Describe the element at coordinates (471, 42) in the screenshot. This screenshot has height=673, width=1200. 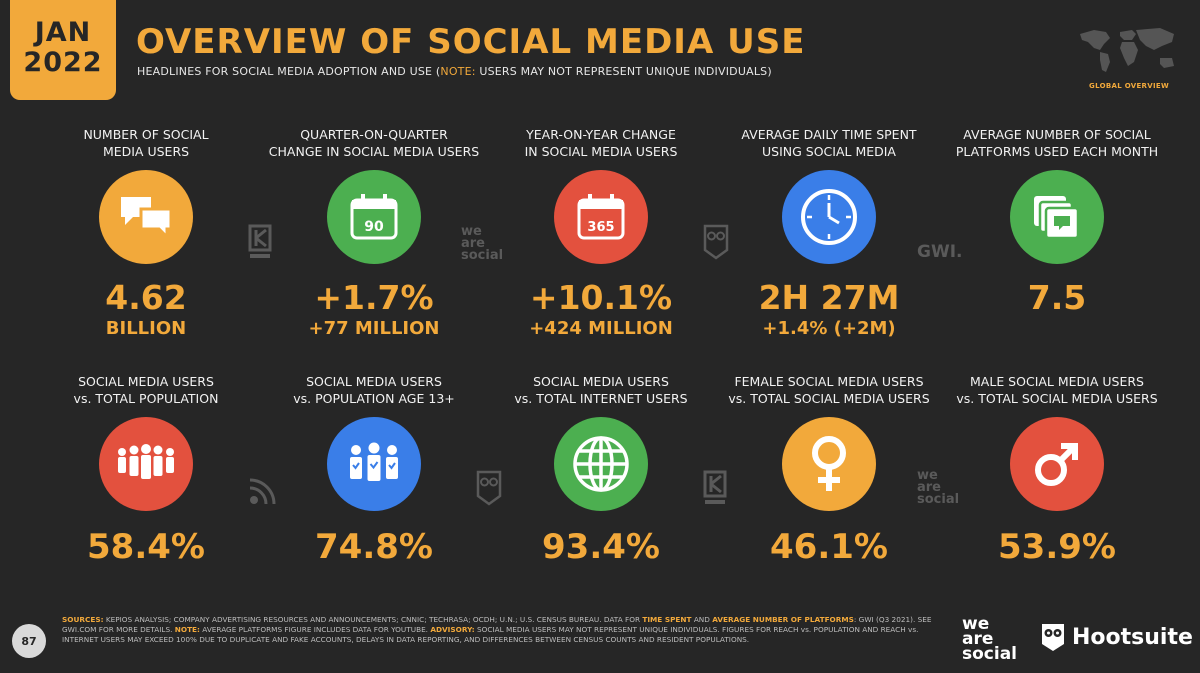
I see `page-title: OVERVIEW OF SOCIAL MEDIA USE` at that location.